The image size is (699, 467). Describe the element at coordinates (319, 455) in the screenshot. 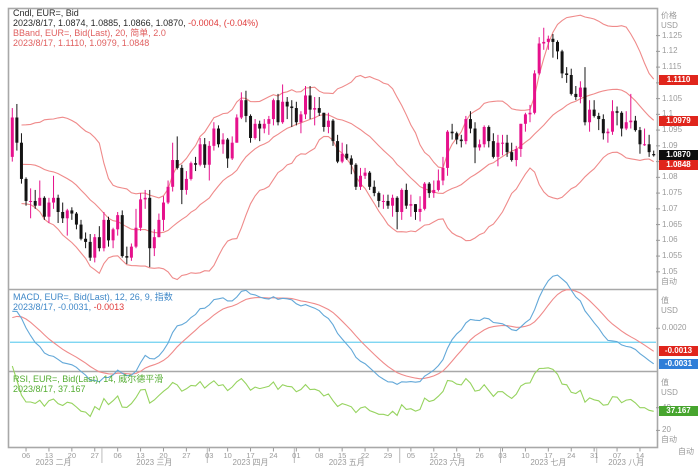

I see `time-axis-day: 08` at that location.